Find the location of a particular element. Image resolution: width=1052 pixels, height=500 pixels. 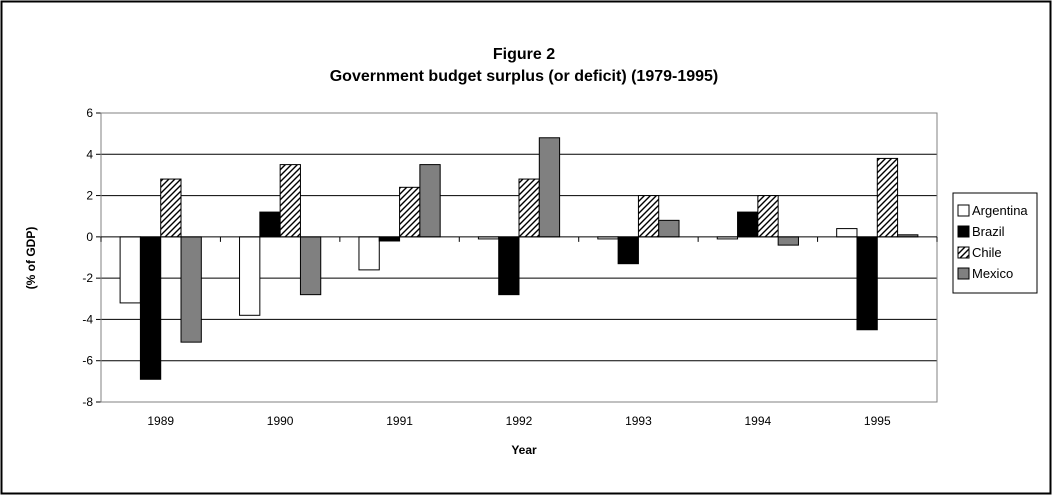

bar-brazil-1994 is located at coordinates (748, 224).